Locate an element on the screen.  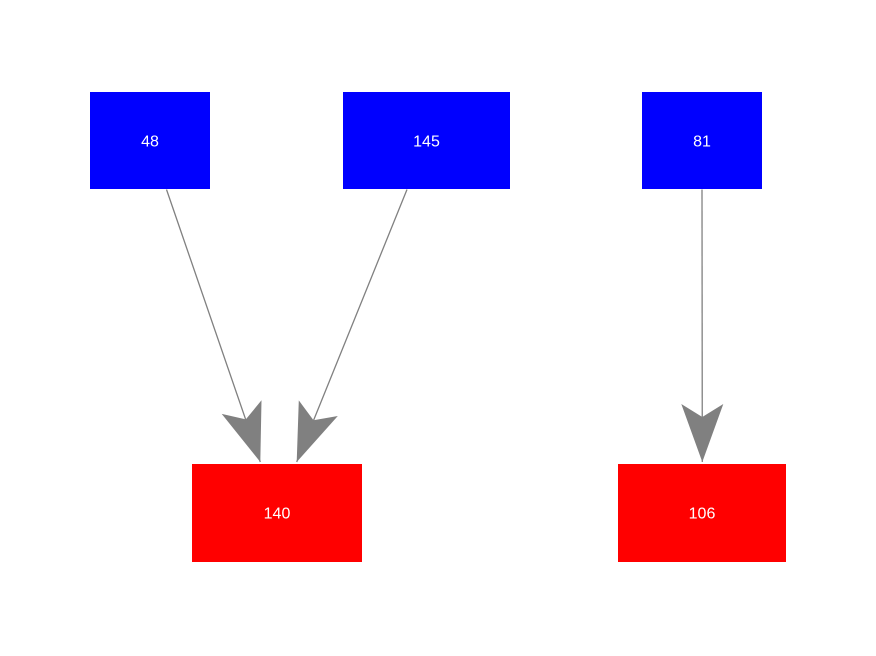
node-81-label: 81 is located at coordinates (702, 142).